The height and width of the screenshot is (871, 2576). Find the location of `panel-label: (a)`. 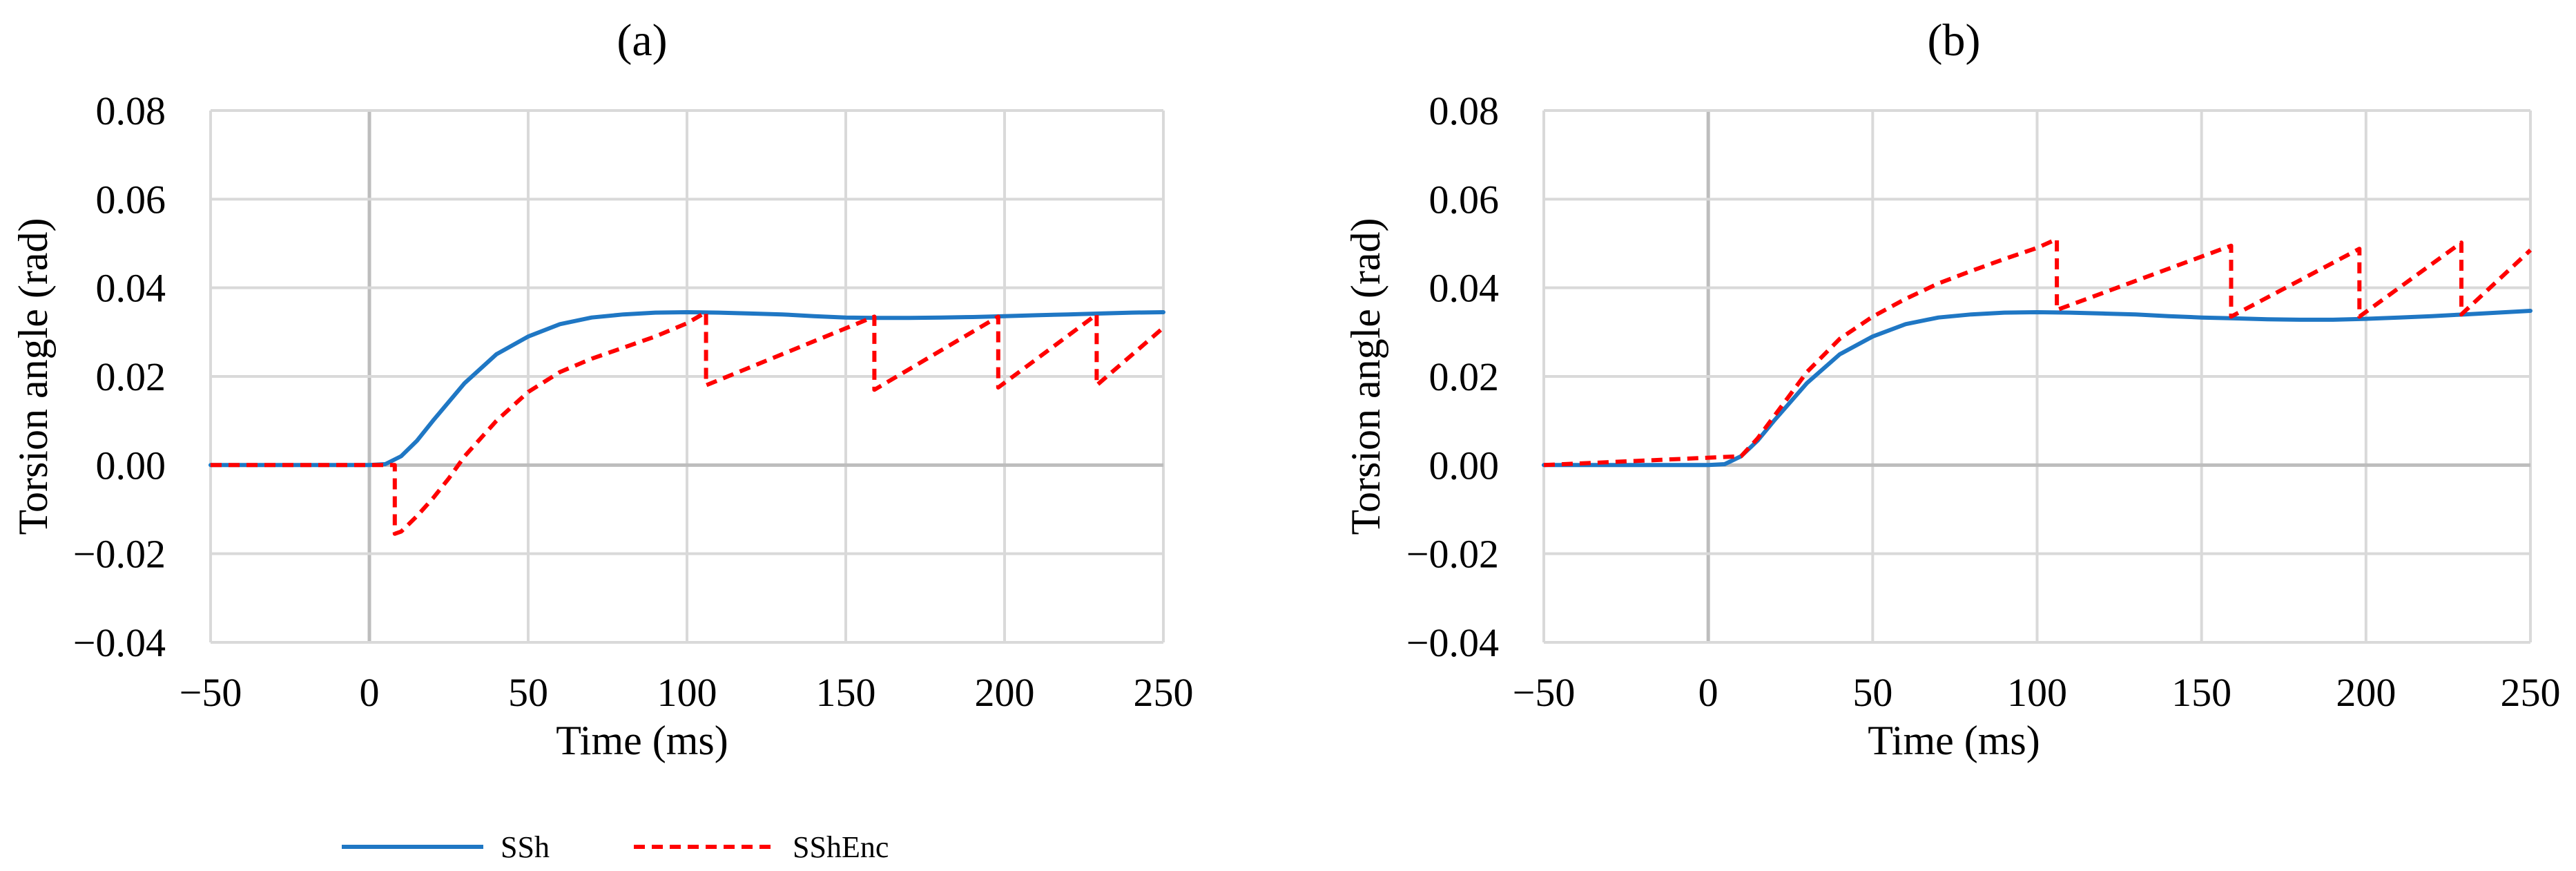

panel-label: (a) is located at coordinates (642, 40).